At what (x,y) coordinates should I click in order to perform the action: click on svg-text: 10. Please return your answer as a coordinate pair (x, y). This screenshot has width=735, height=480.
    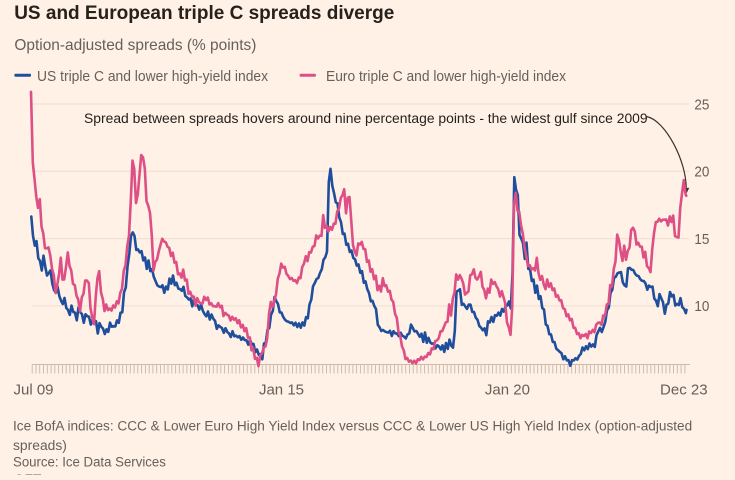
    Looking at the image, I should click on (701, 306).